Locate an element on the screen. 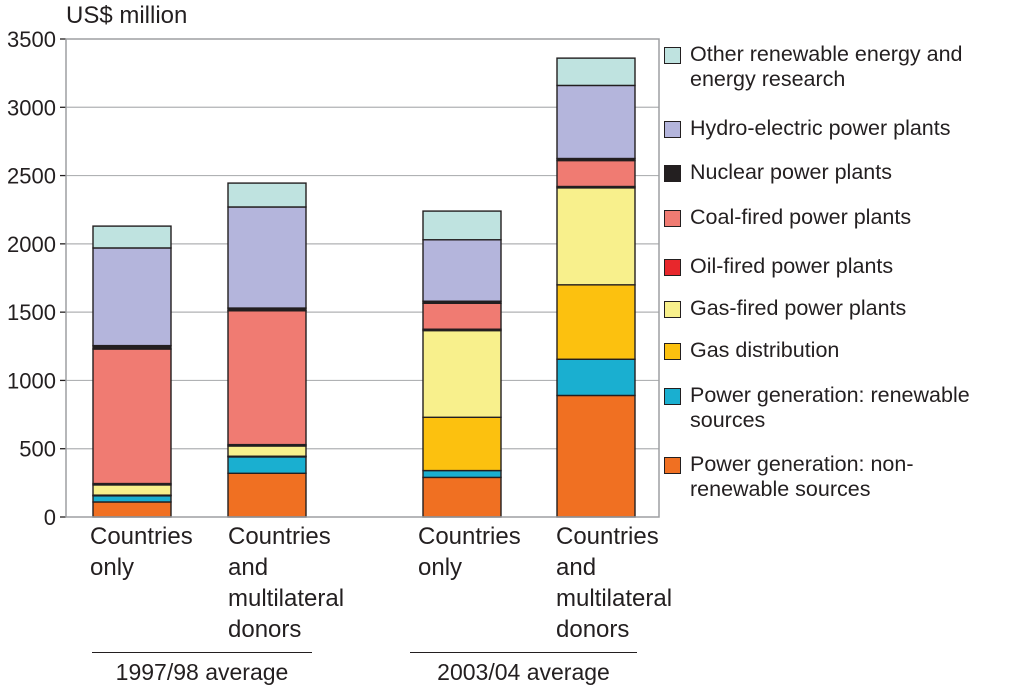 The width and height of the screenshot is (1024, 689). y-tick-label: 2000 is located at coordinates (31, 244).